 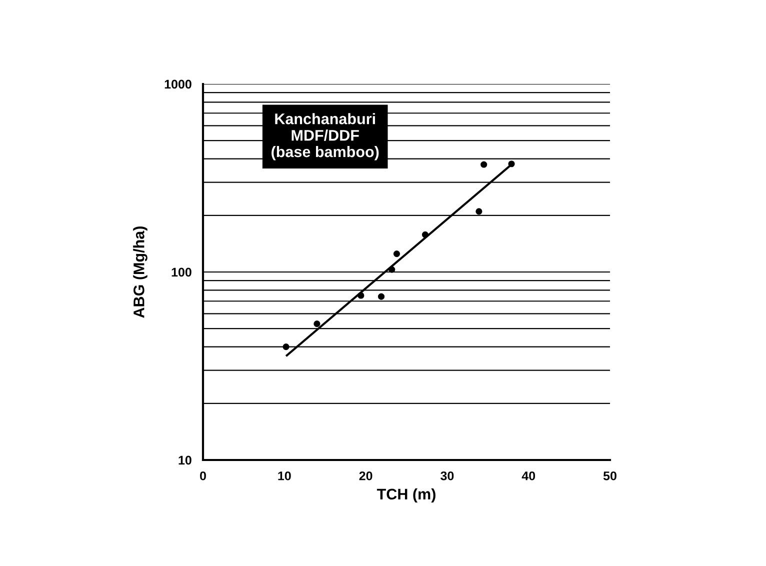 I want to click on x-tick-label: 10, so click(x=284, y=475).